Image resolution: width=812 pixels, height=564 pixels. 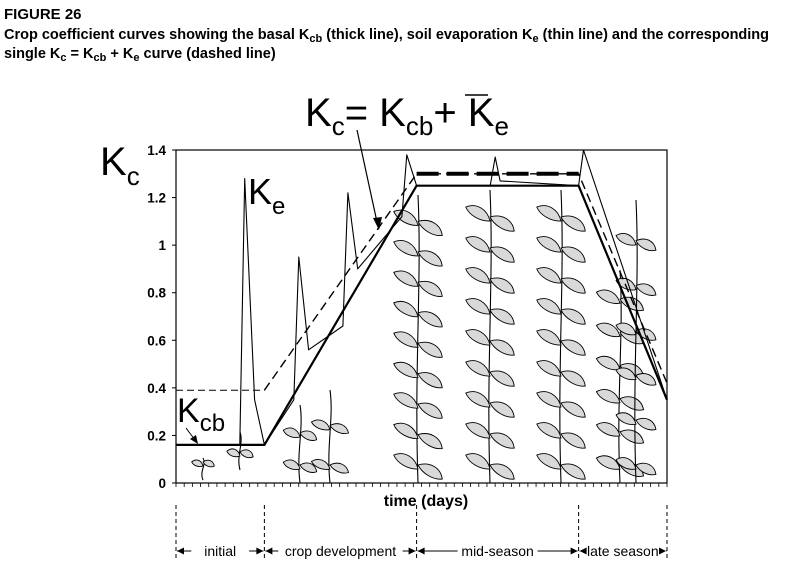 I want to click on equation-sub: e, so click(x=501, y=126).